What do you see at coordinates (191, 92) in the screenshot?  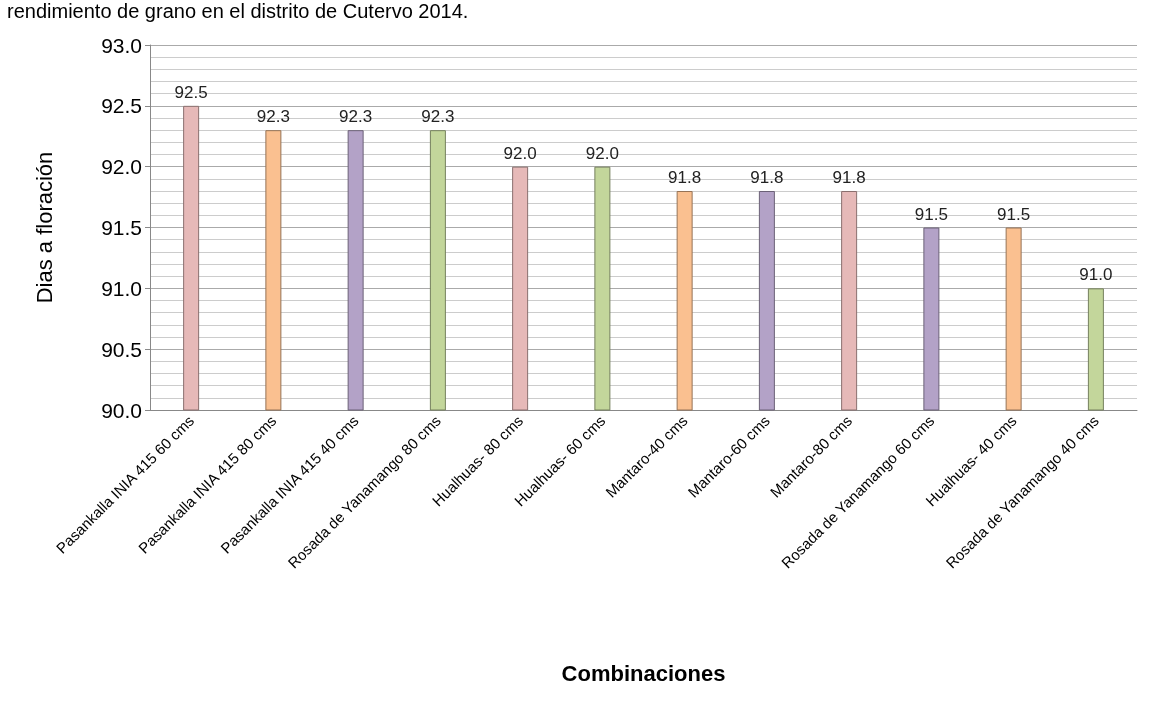 I see `data-label: 92.5` at bounding box center [191, 92].